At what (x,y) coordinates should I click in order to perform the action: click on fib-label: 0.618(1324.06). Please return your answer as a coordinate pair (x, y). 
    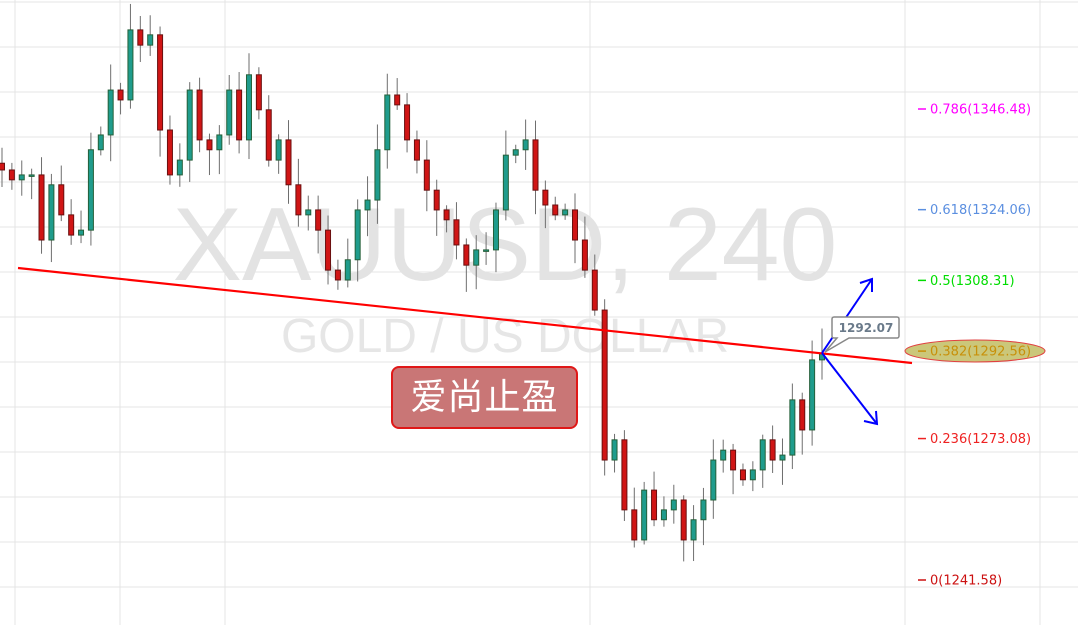
    Looking at the image, I should click on (980, 210).